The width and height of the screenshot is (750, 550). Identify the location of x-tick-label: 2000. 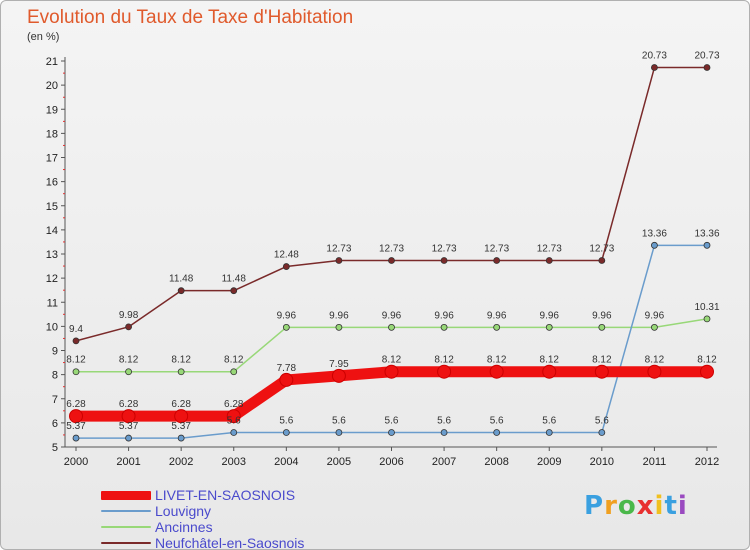
(76, 462).